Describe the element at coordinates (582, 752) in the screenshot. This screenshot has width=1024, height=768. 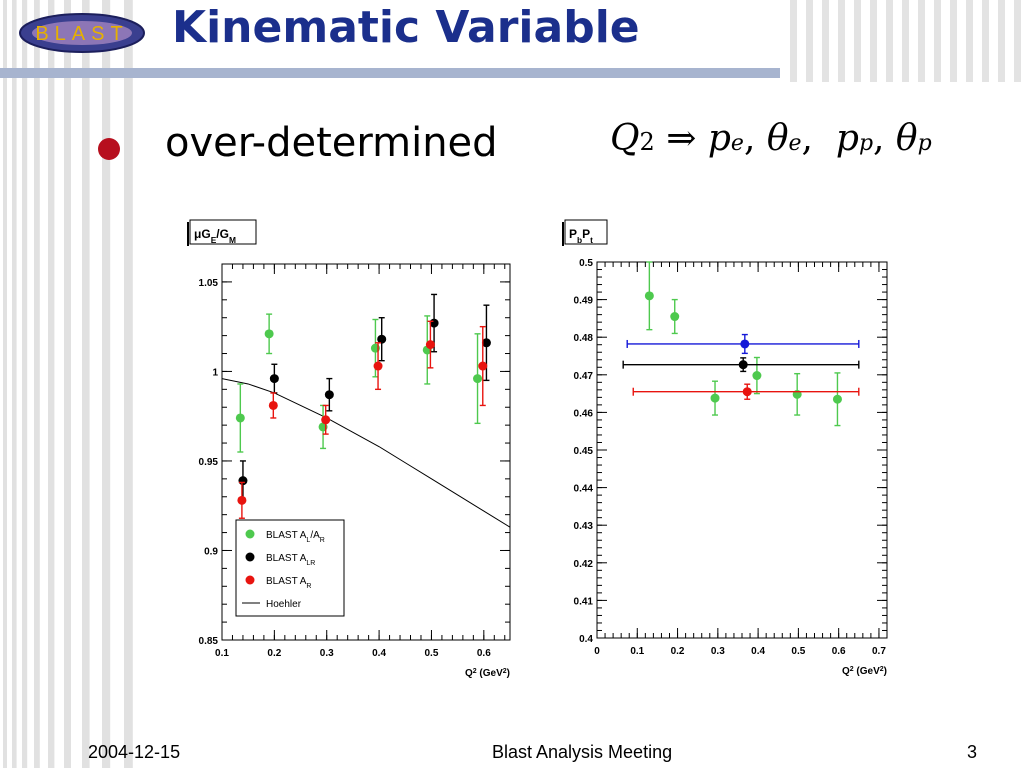
I see `footer-meeting: Blast Analysis Meeting` at that location.